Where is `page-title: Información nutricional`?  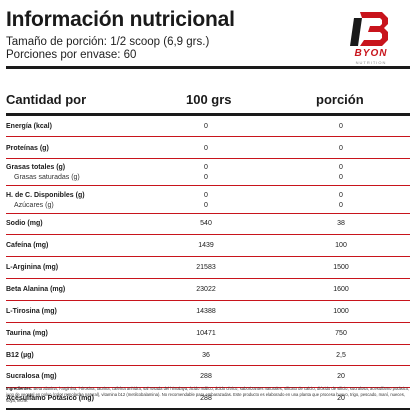 page-title: Información nutricional is located at coordinates (120, 19).